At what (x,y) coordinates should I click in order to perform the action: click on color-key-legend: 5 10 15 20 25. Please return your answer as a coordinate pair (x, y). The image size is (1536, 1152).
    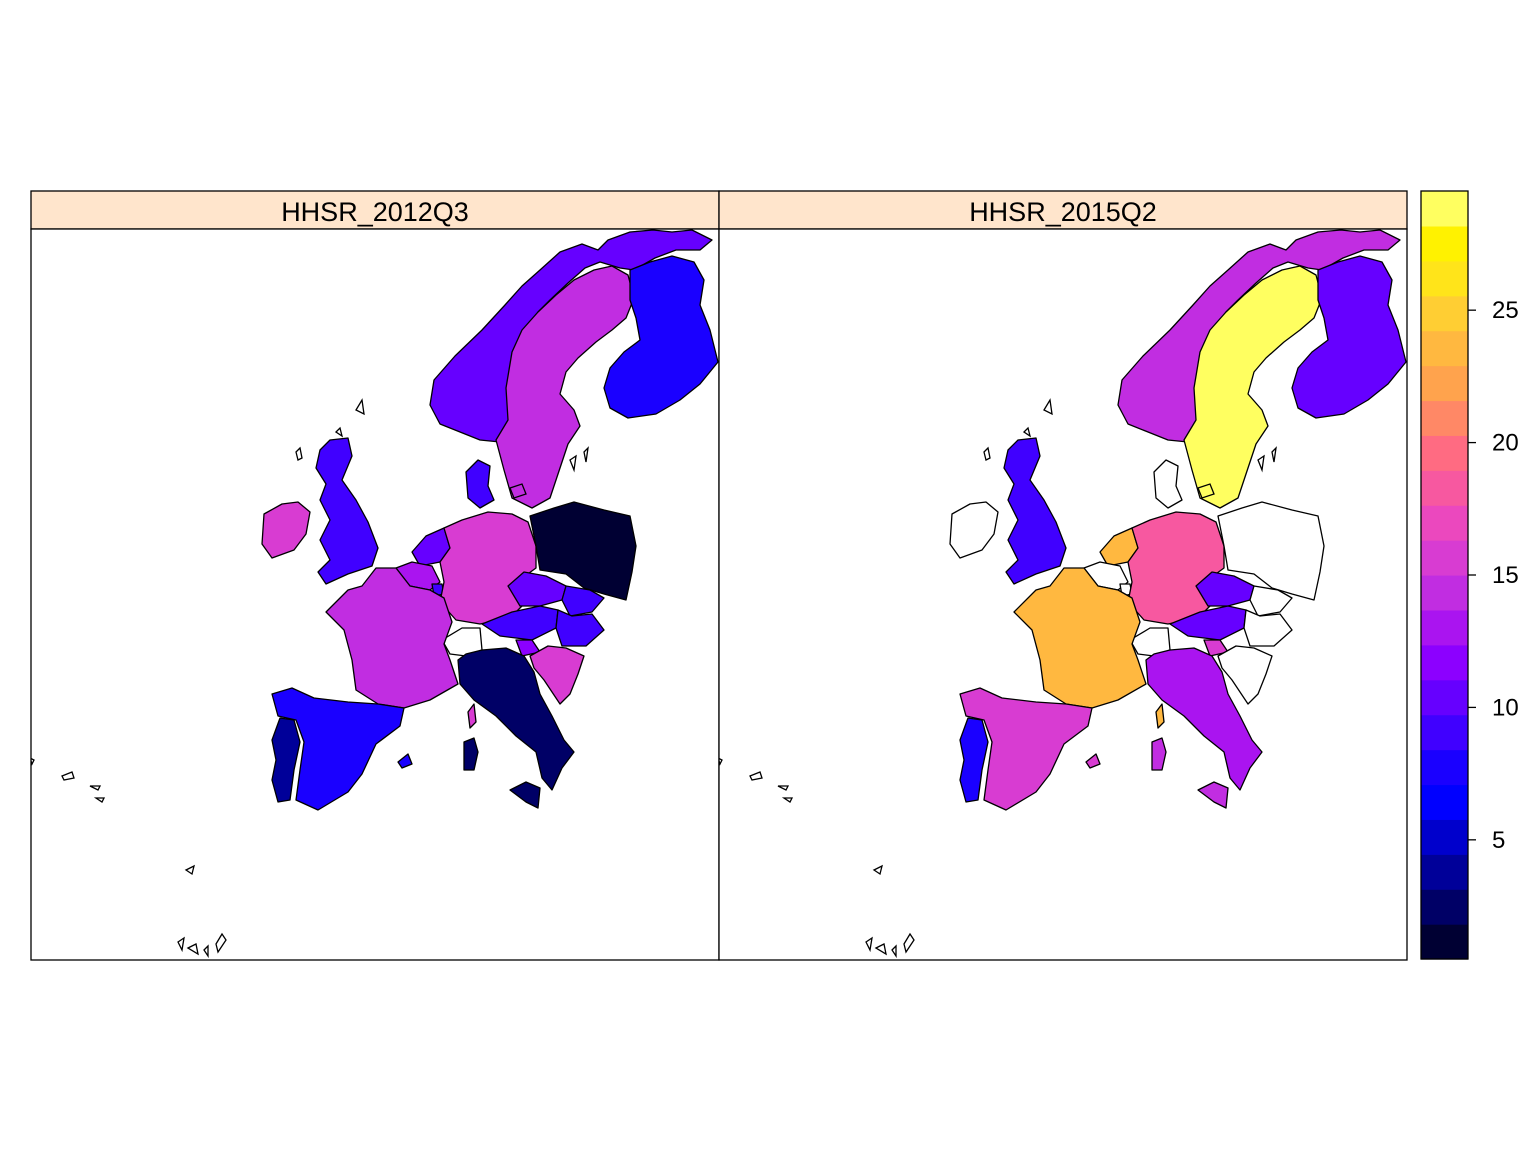
    Looking at the image, I should click on (1469, 575).